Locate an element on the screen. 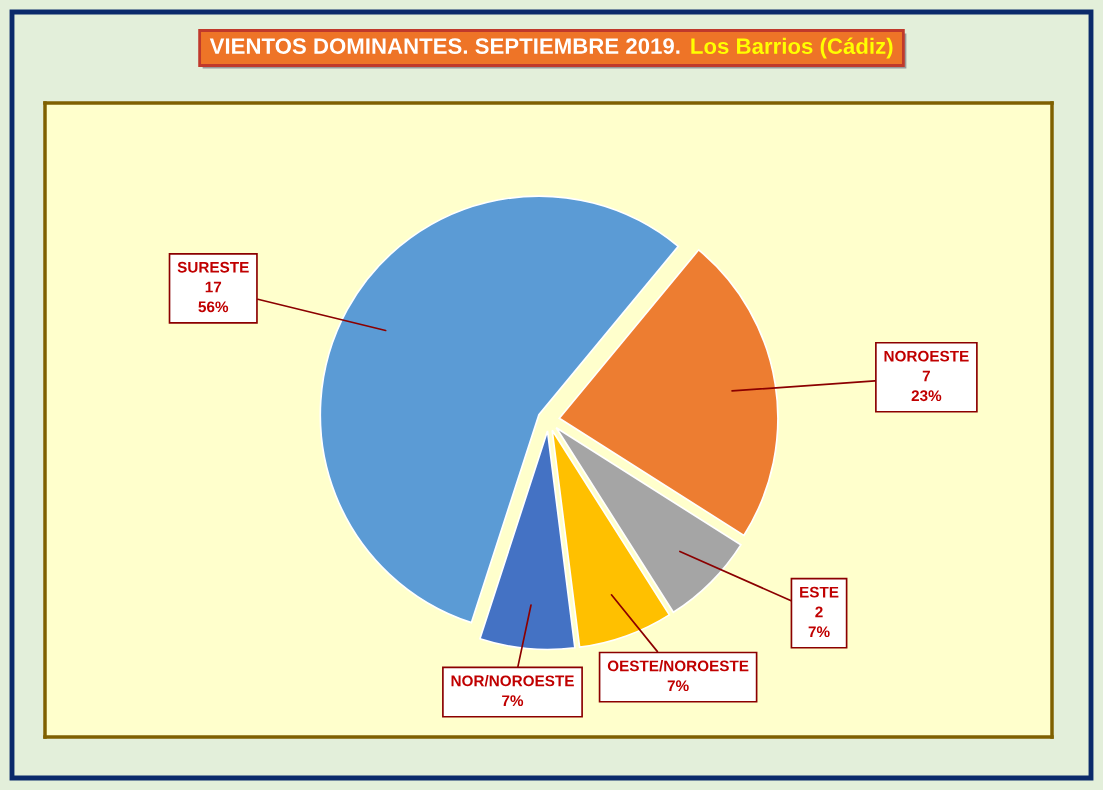 The width and height of the screenshot is (1103, 790). chart-title: VIENTOS DOMINANTES. SEPTIEMBRE 2019. is located at coordinates (444, 46).